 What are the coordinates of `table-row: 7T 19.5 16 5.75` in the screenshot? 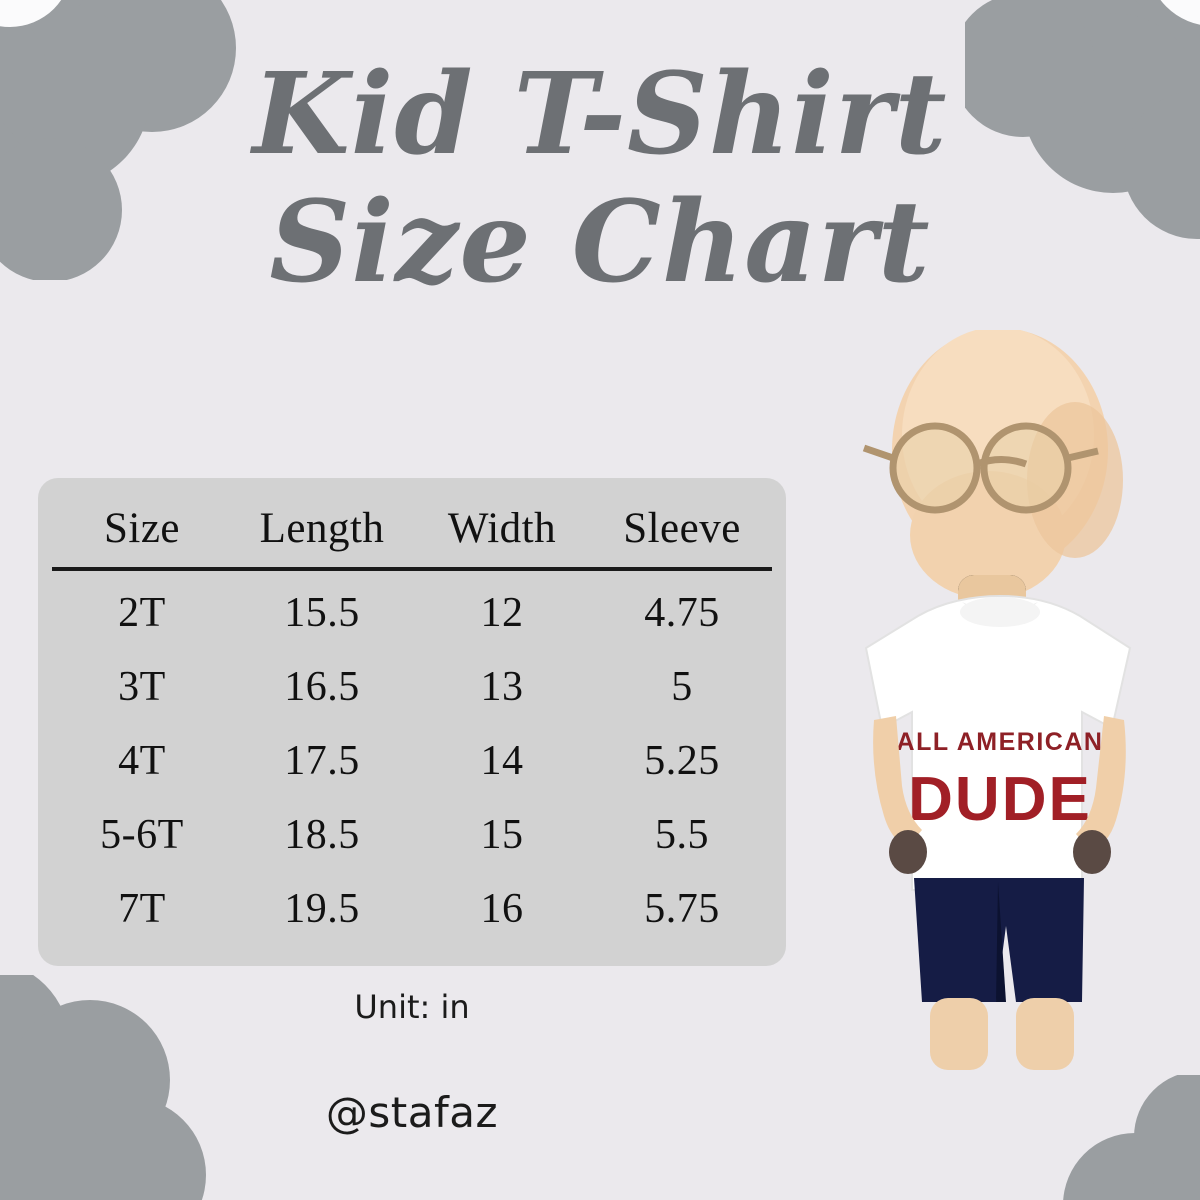 It's located at (412, 909).